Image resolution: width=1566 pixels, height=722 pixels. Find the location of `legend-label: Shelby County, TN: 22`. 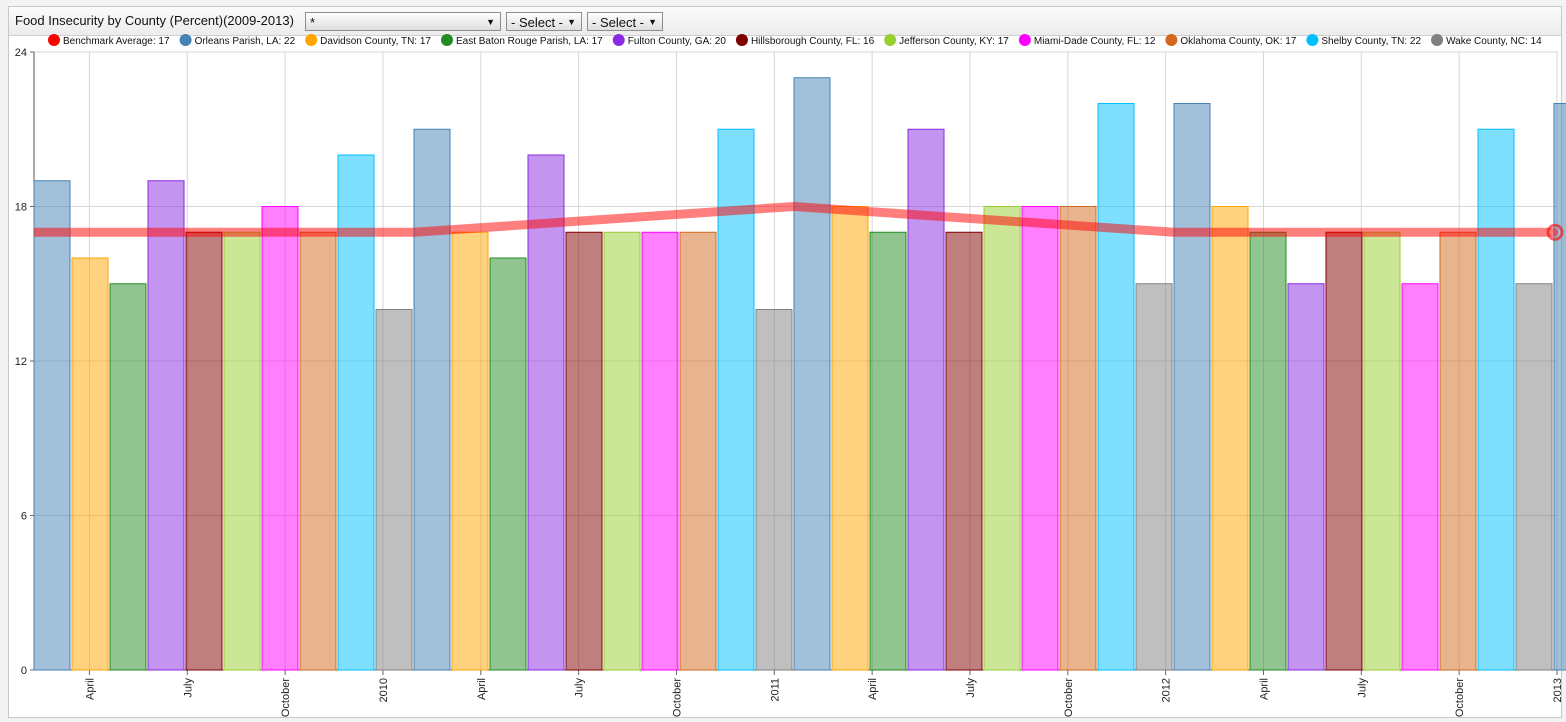

legend-label: Shelby County, TN: 22 is located at coordinates (1371, 41).